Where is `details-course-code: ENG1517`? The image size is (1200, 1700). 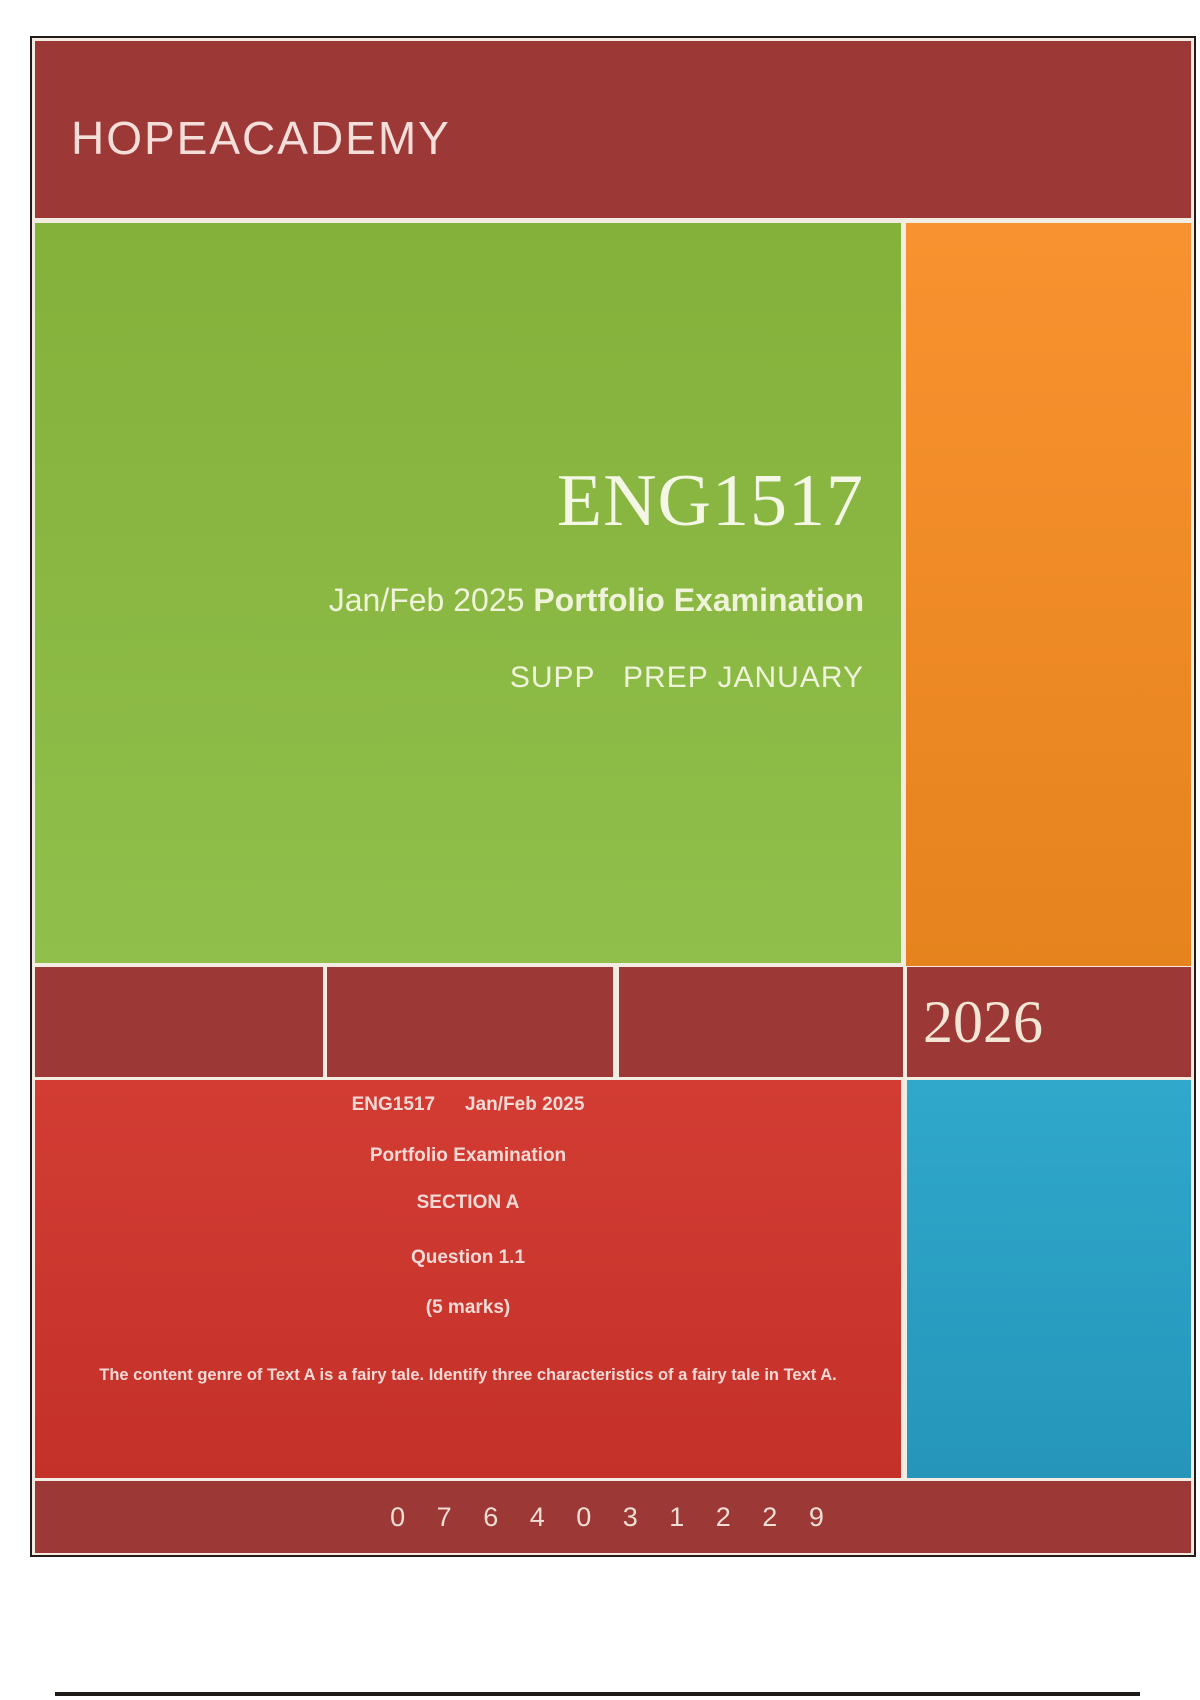
details-course-code: ENG1517 is located at coordinates (393, 1104).